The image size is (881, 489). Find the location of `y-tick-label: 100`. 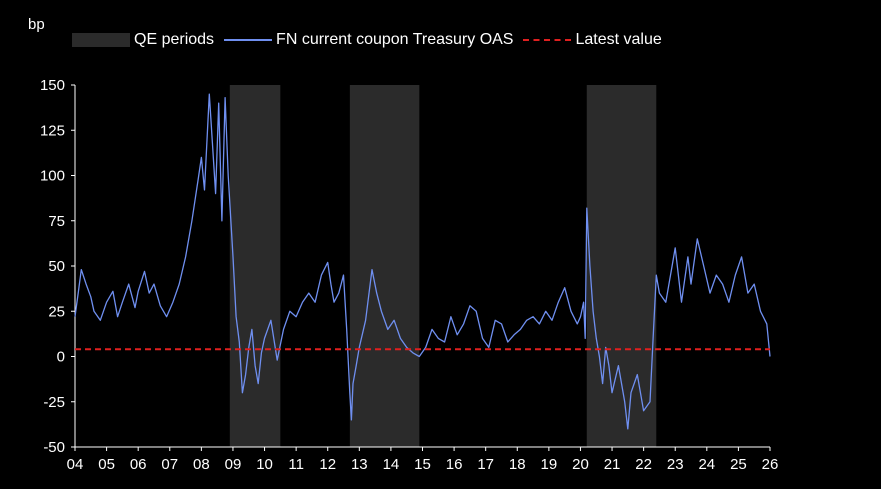

y-tick-label: 100 is located at coordinates (52, 176).